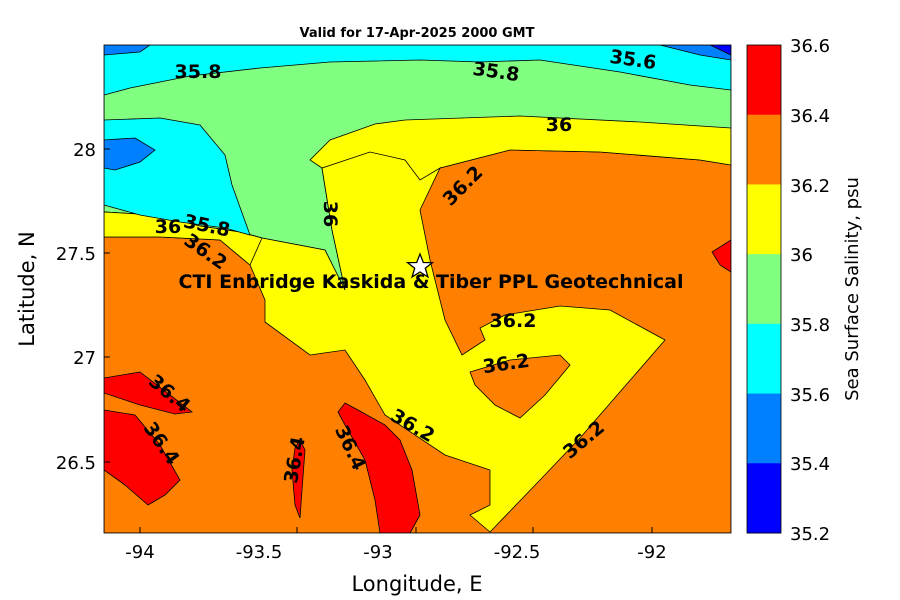  What do you see at coordinates (417, 70) in the screenshot?
I see `region-35.6-35.8` at bounding box center [417, 70].